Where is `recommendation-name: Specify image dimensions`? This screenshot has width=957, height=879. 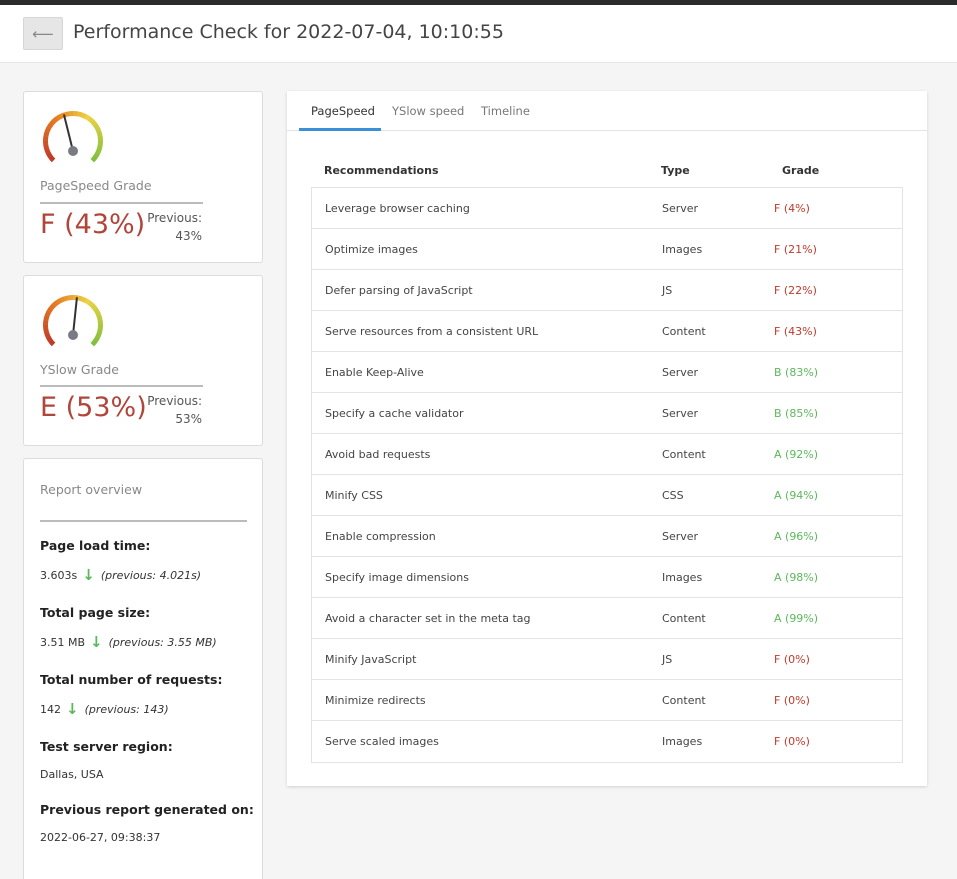
recommendation-name: Specify image dimensions is located at coordinates (397, 577).